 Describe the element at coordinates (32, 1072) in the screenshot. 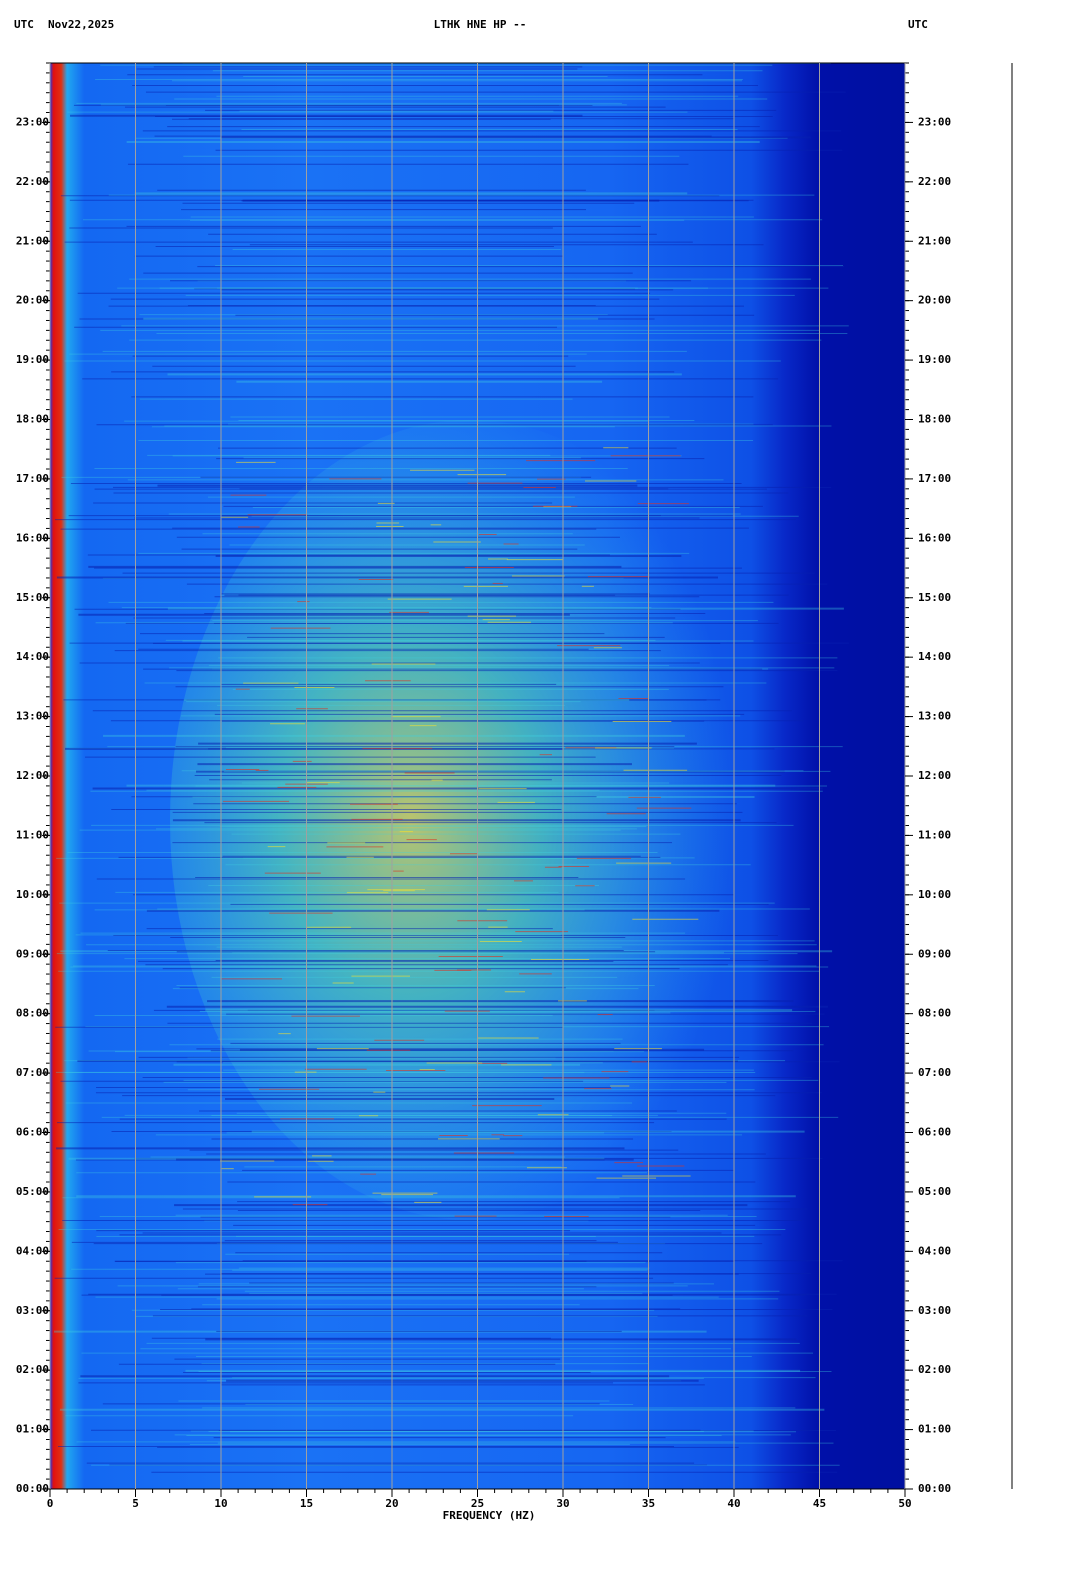

I see `y-tick-label: 07:00` at that location.